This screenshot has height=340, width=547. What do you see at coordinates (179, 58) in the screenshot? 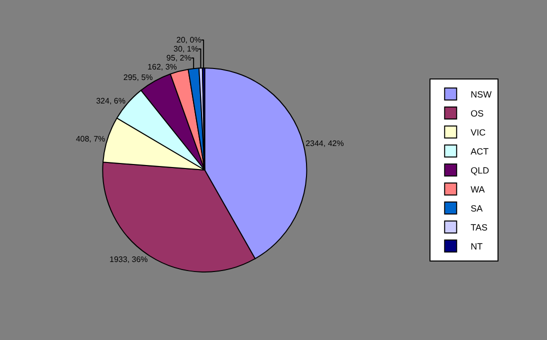
I see `data-label: 95, 2%` at bounding box center [179, 58].